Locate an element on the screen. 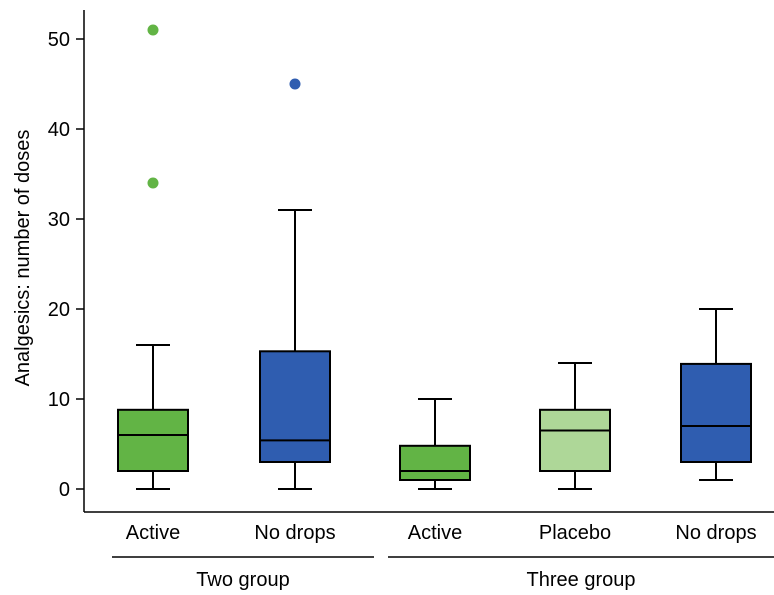  y-tick-label: 30 is located at coordinates (59, 220).